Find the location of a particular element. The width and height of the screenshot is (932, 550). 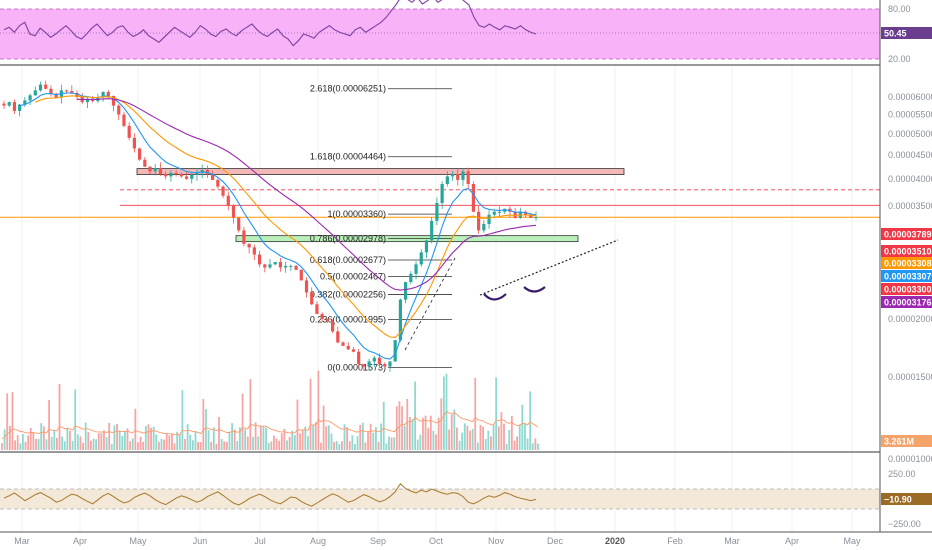

rsi-panel is located at coordinates (440, 30).